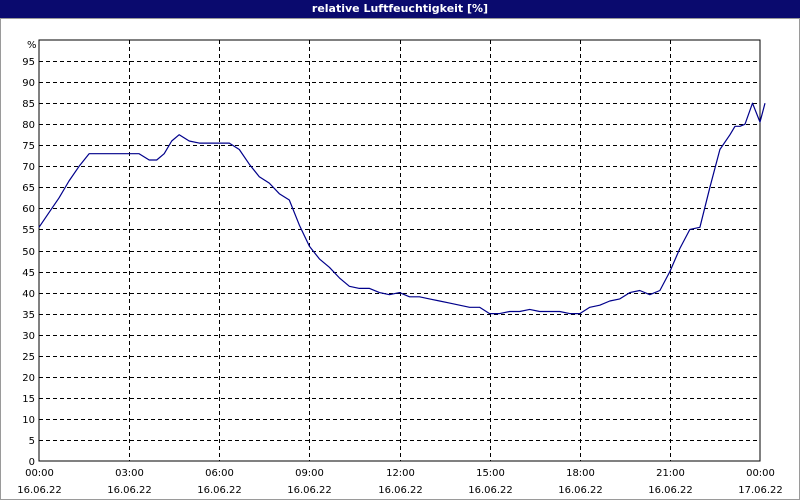 This screenshot has height=500, width=800. What do you see at coordinates (28, 83) in the screenshot?
I see `y-tick-label: 90` at bounding box center [28, 83].